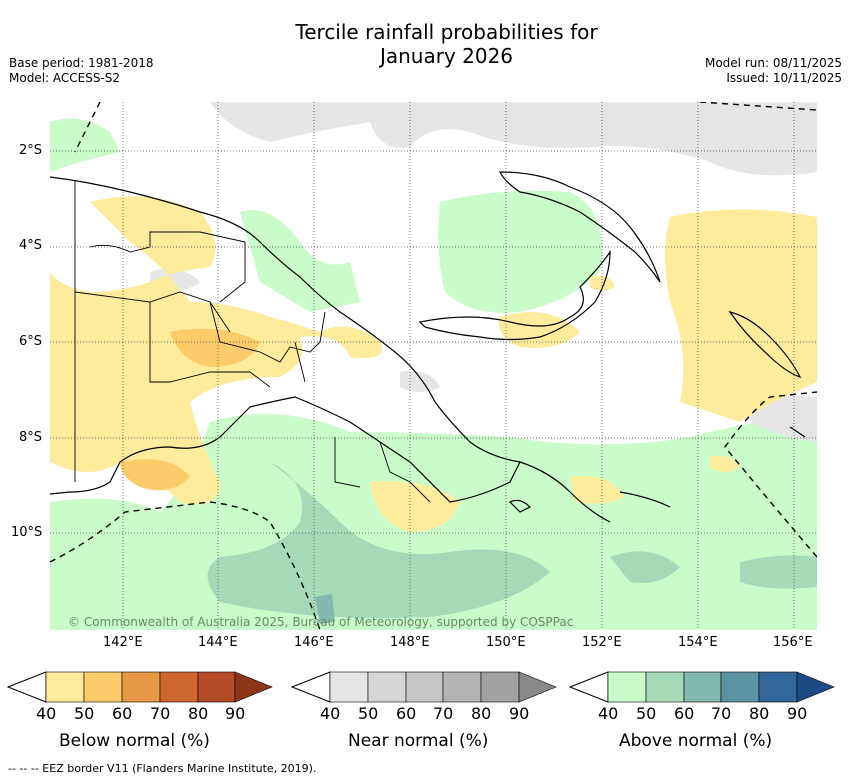 This screenshot has height=781, width=850. Describe the element at coordinates (123, 642) in the screenshot. I see `lon-label-142e: 142°E` at that location.